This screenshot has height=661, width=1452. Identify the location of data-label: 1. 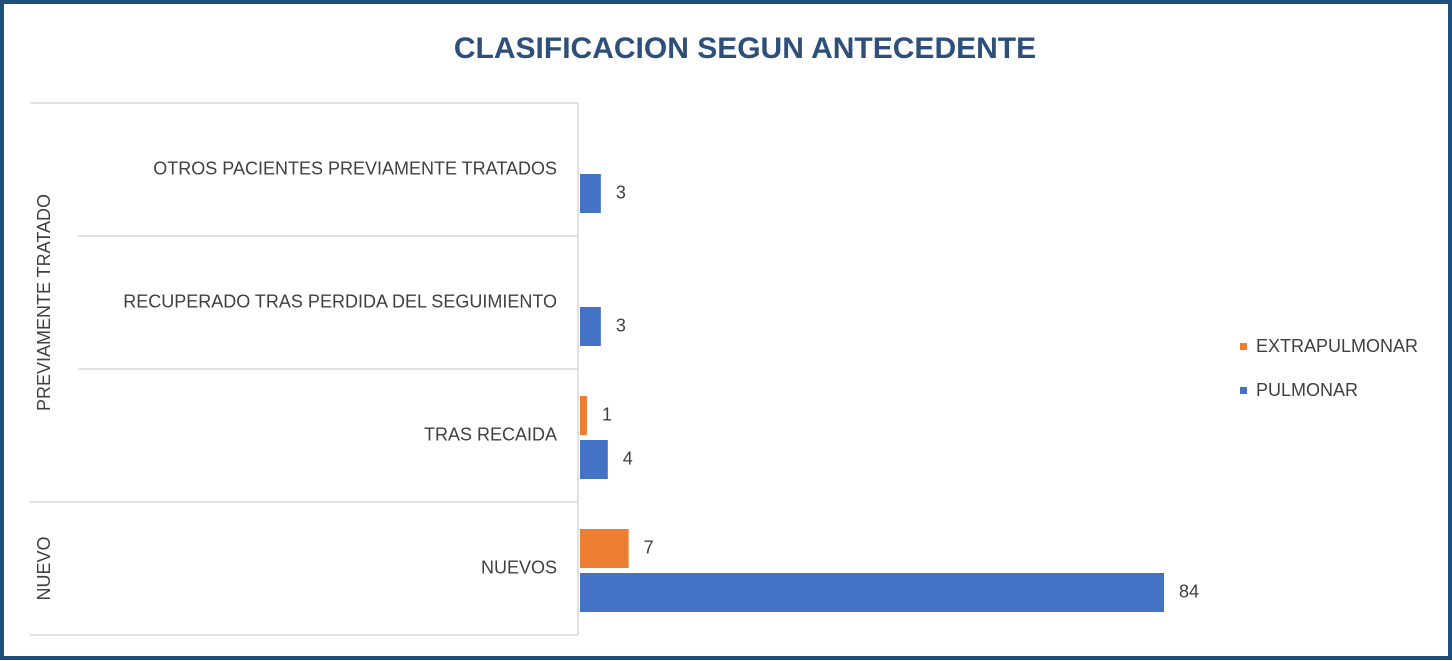
(607, 414).